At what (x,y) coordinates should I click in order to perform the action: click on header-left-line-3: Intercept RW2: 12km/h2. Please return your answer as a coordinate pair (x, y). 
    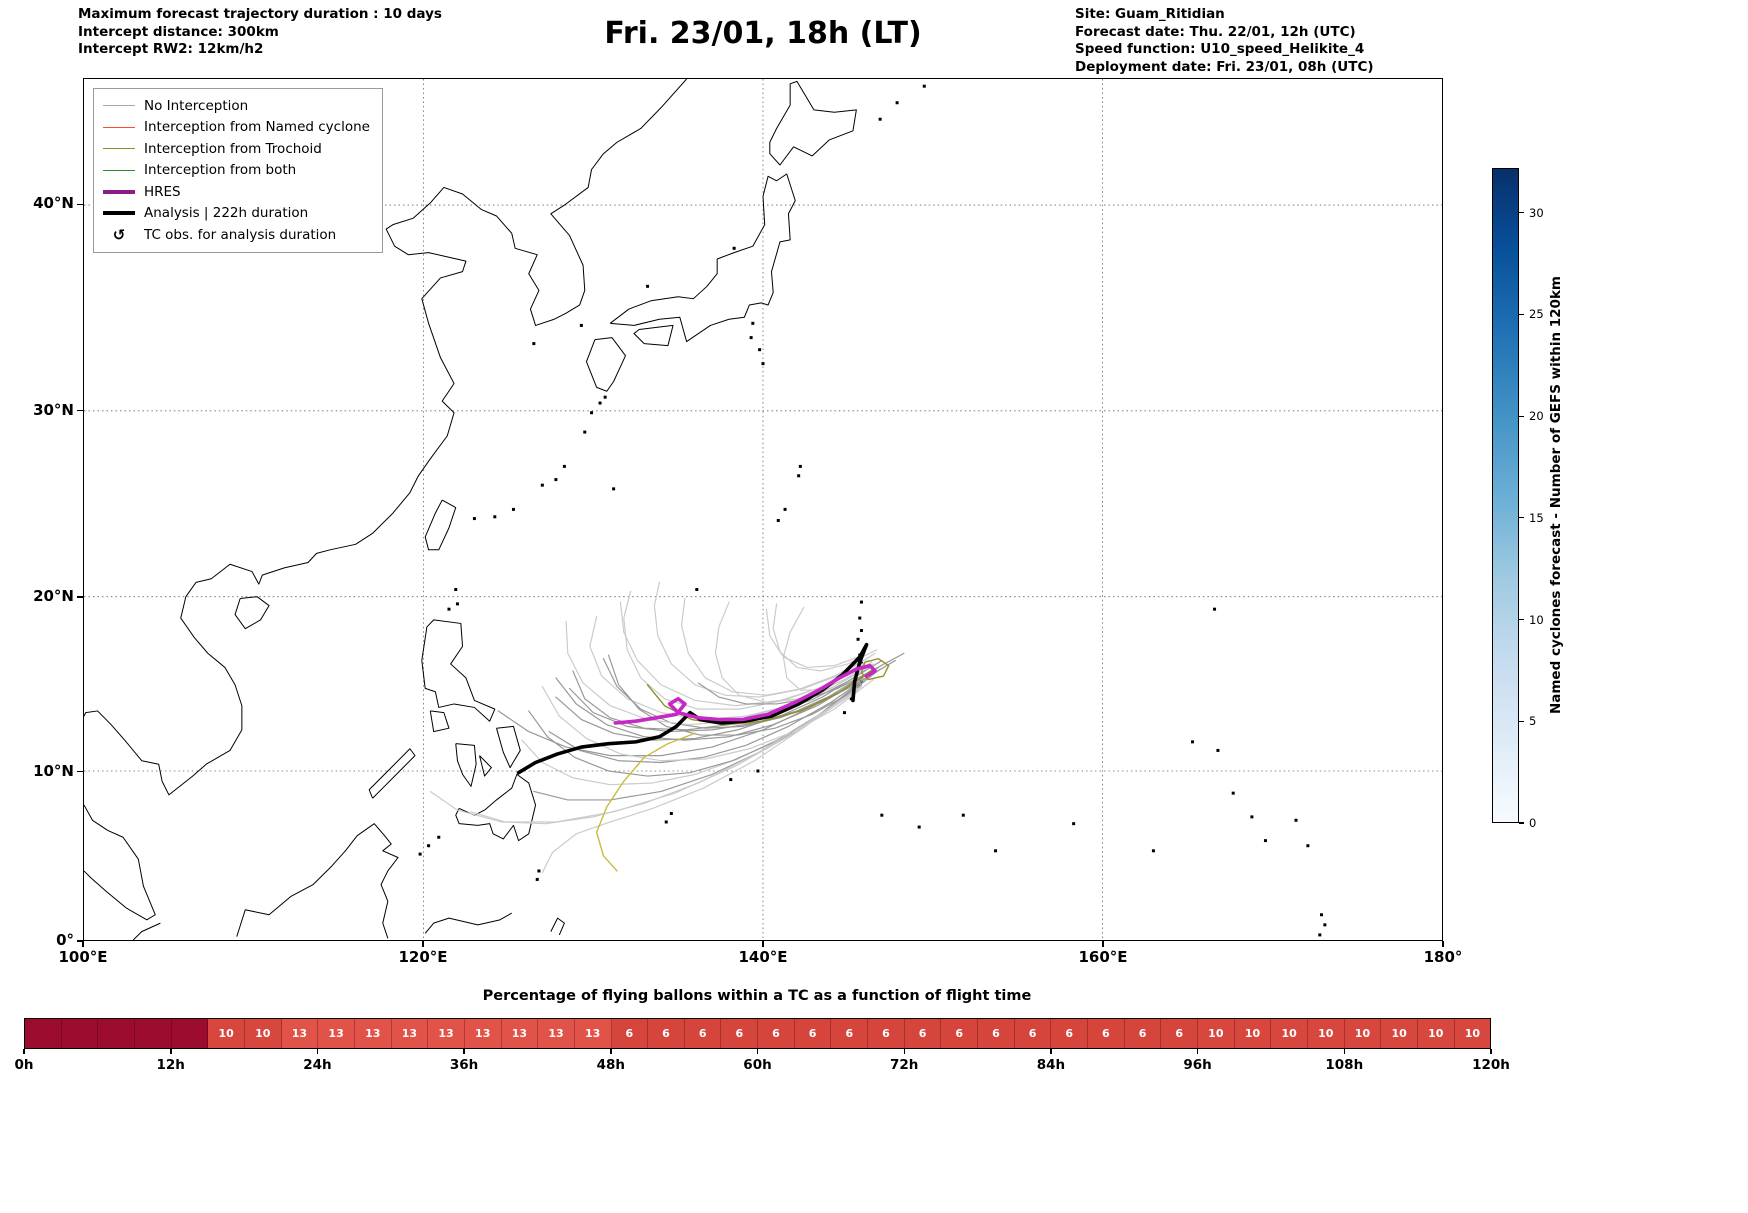
    Looking at the image, I should click on (171, 49).